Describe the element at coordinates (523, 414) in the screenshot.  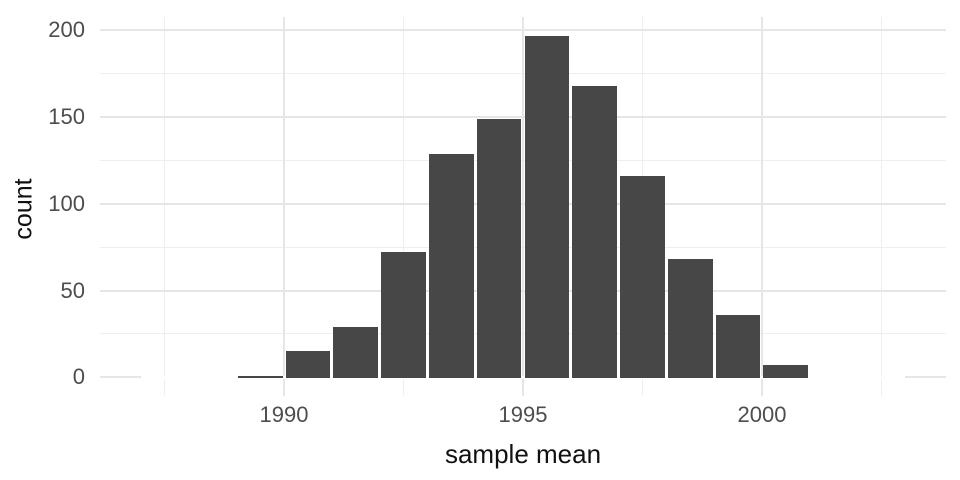
I see `x-tick-label: 1995` at that location.